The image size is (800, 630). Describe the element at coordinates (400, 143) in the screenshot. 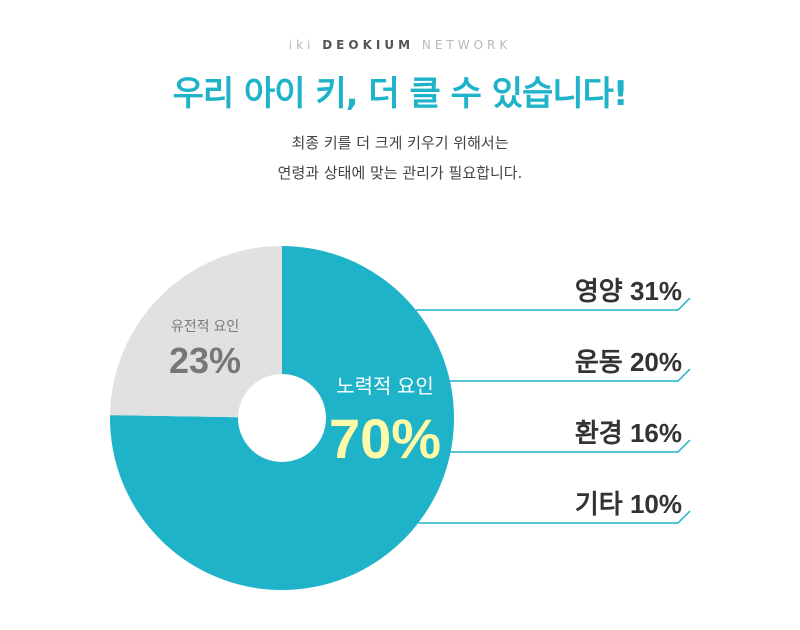

I see `subtitle-line-1: 최종 키를 더 크게 키우기 위해서는` at that location.